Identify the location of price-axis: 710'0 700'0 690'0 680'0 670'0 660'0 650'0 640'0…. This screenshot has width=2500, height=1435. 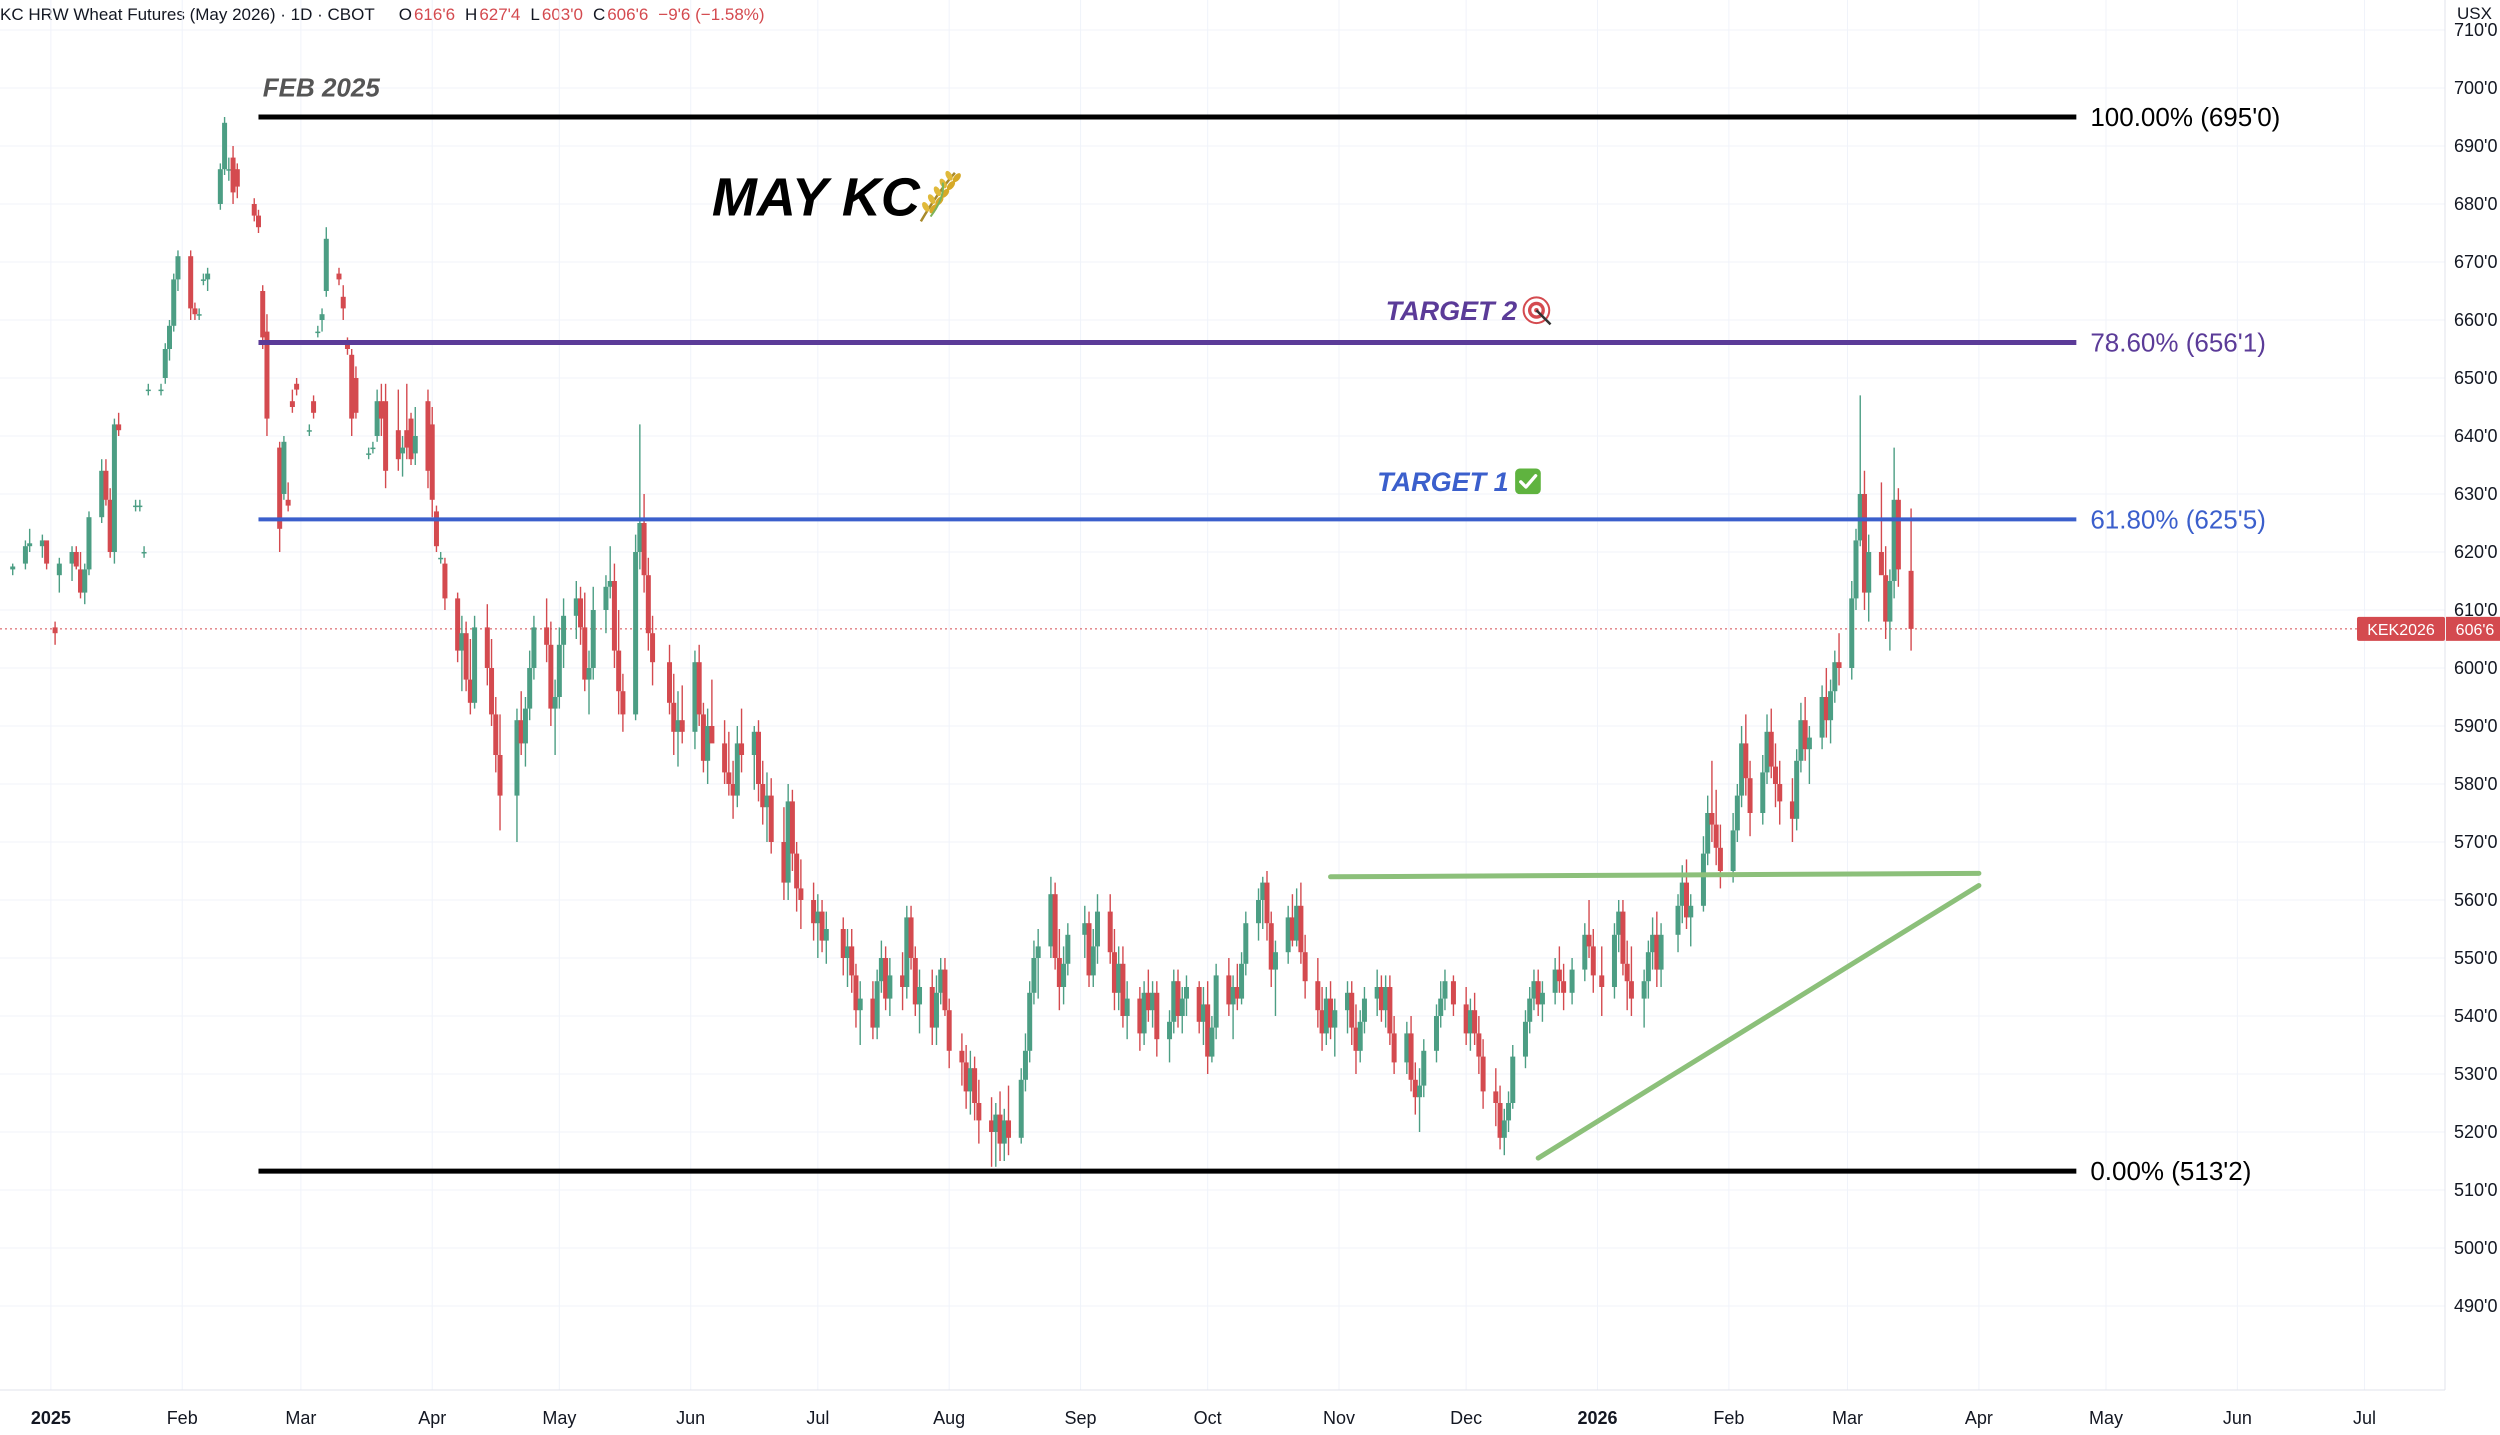
(2470, 695).